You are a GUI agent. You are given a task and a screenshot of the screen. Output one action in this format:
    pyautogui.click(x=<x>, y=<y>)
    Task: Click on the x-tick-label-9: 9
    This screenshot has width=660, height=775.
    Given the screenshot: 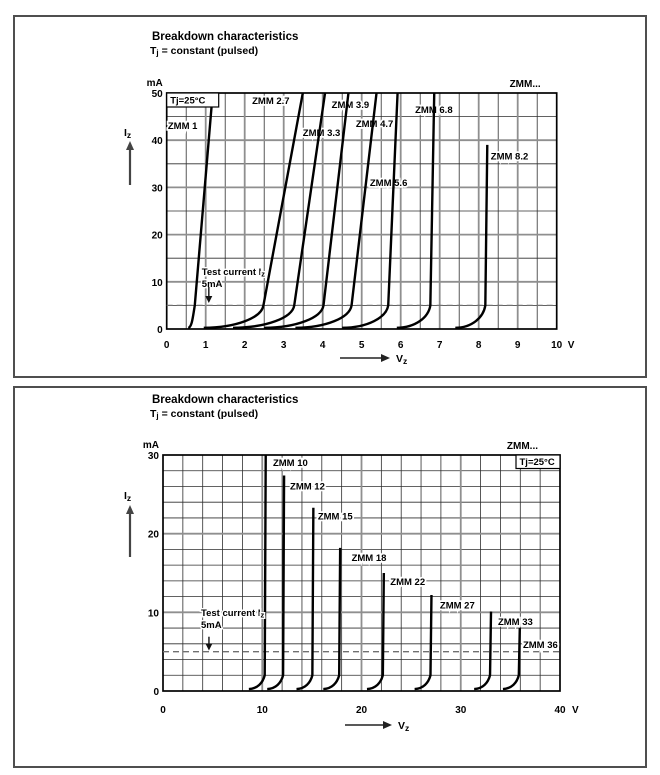 What is the action you would take?
    pyautogui.click(x=518, y=345)
    